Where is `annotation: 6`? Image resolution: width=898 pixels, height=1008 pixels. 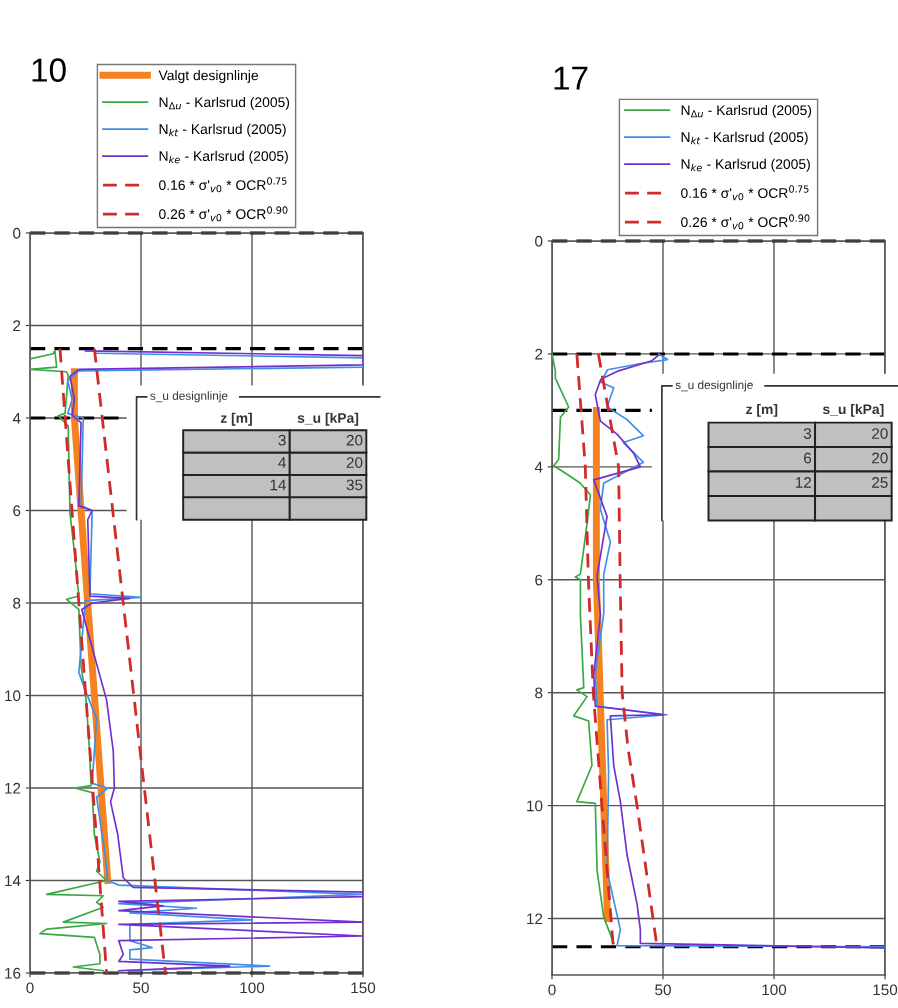
annotation: 6 is located at coordinates (808, 458).